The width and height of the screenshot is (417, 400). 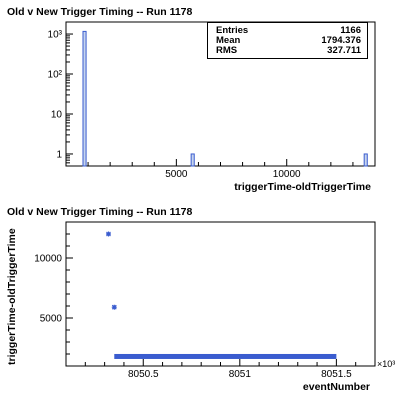 I want to click on y-tick-label: 10³, so click(x=55, y=35).